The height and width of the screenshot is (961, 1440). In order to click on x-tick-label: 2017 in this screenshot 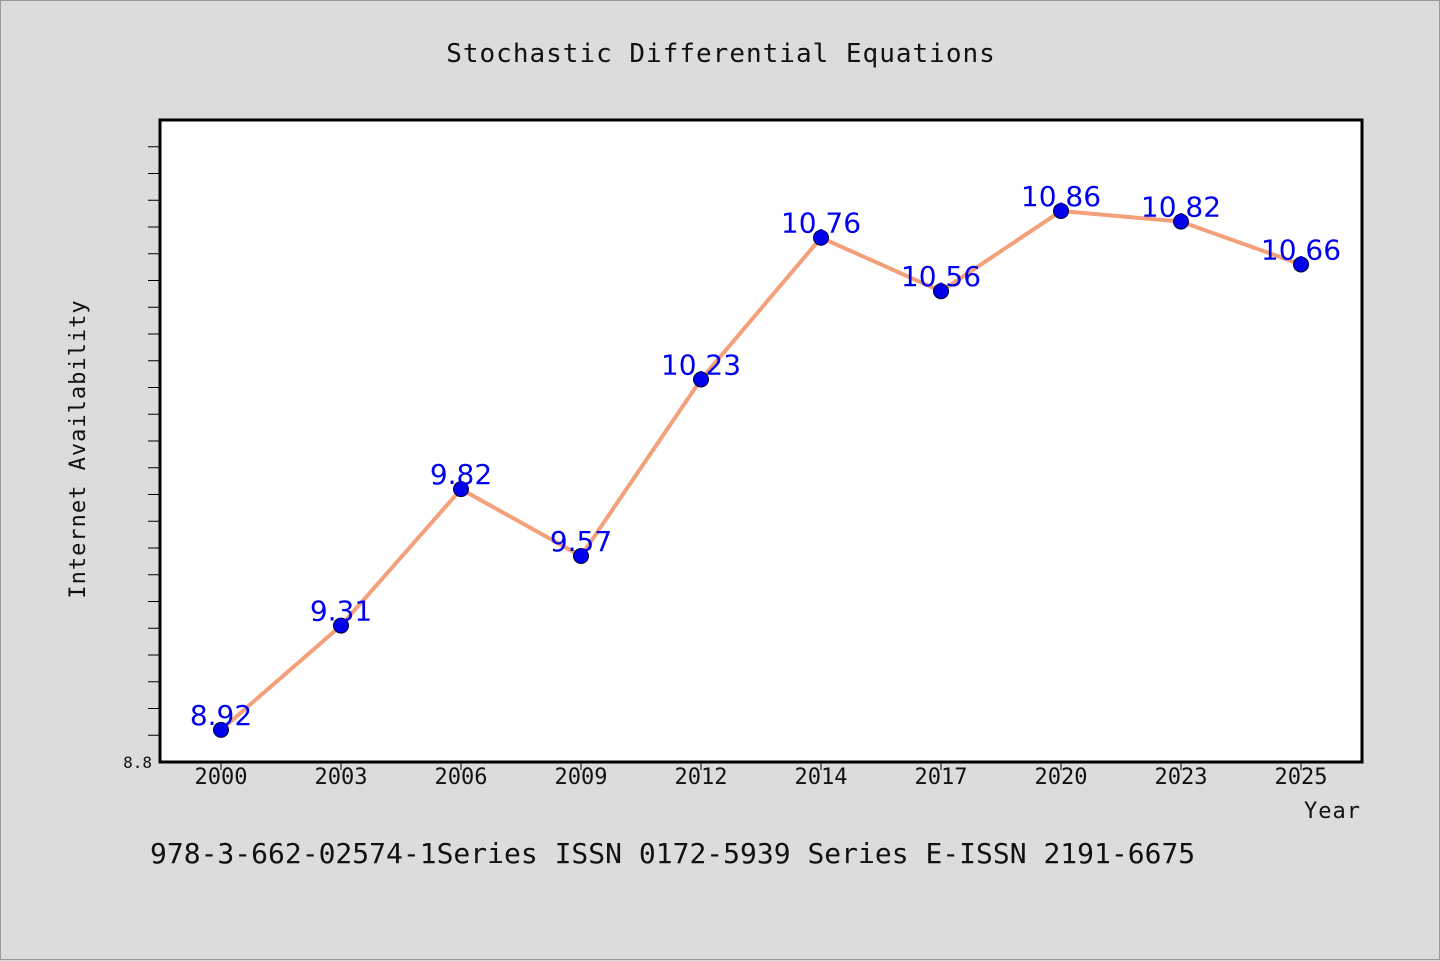, I will do `click(941, 777)`.